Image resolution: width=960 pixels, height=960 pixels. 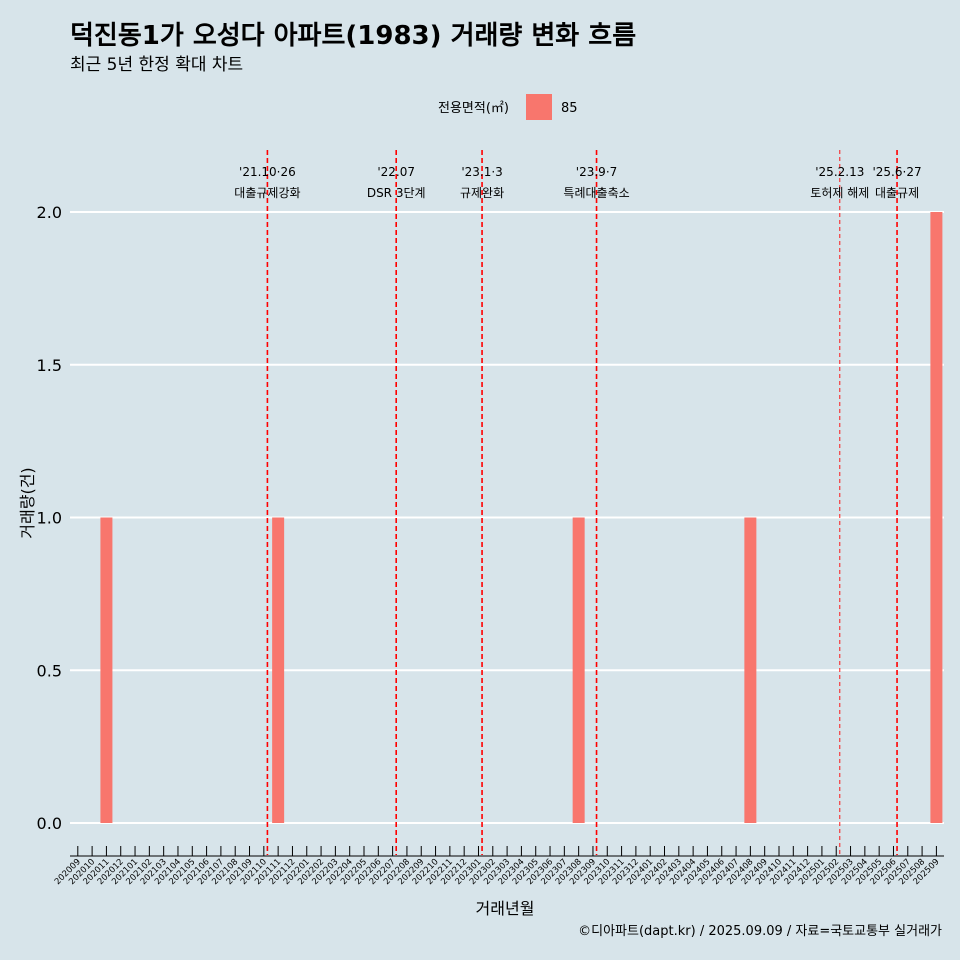 What do you see at coordinates (49, 518) in the screenshot?
I see `y-tick-label: 1.0` at bounding box center [49, 518].